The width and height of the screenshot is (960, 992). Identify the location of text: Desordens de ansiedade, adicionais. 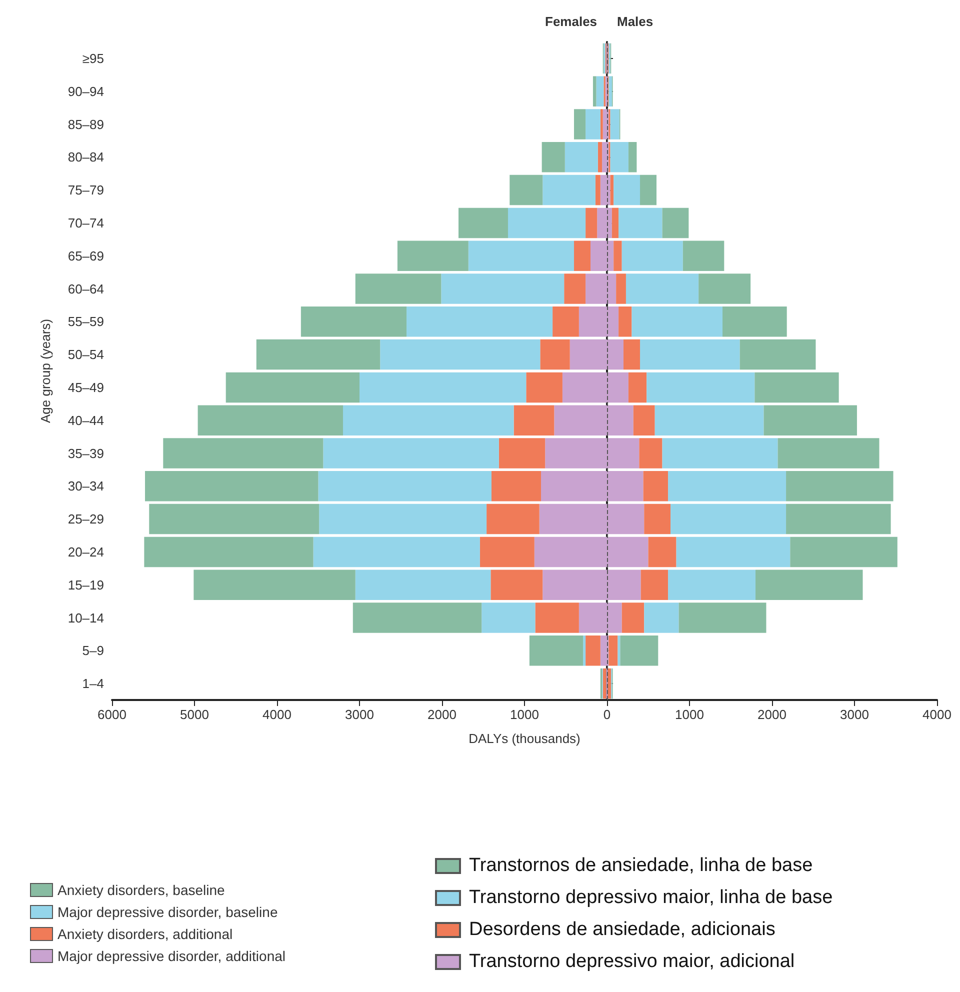
(622, 930).